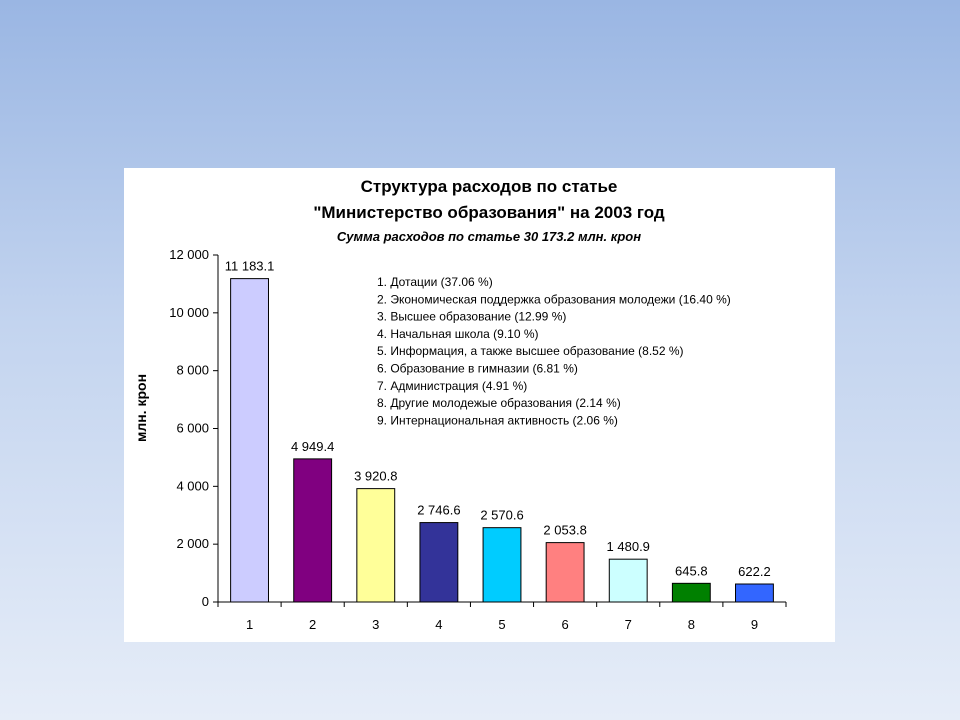  Describe the element at coordinates (438, 510) in the screenshot. I see `value-label-4: 2 746.6` at that location.